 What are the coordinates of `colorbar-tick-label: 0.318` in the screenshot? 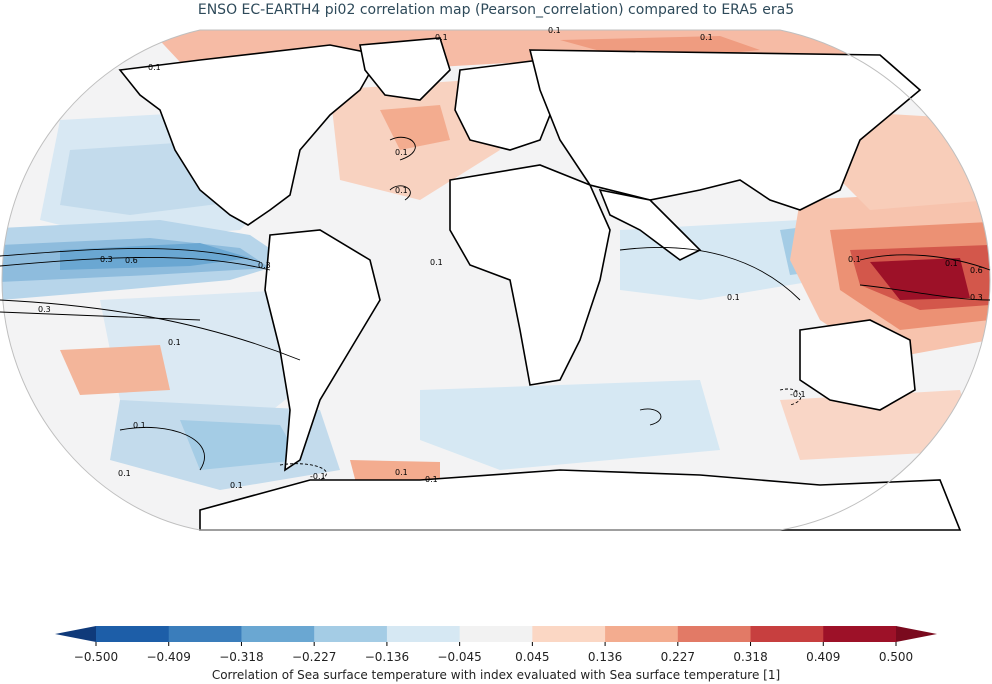 It's located at (750, 657).